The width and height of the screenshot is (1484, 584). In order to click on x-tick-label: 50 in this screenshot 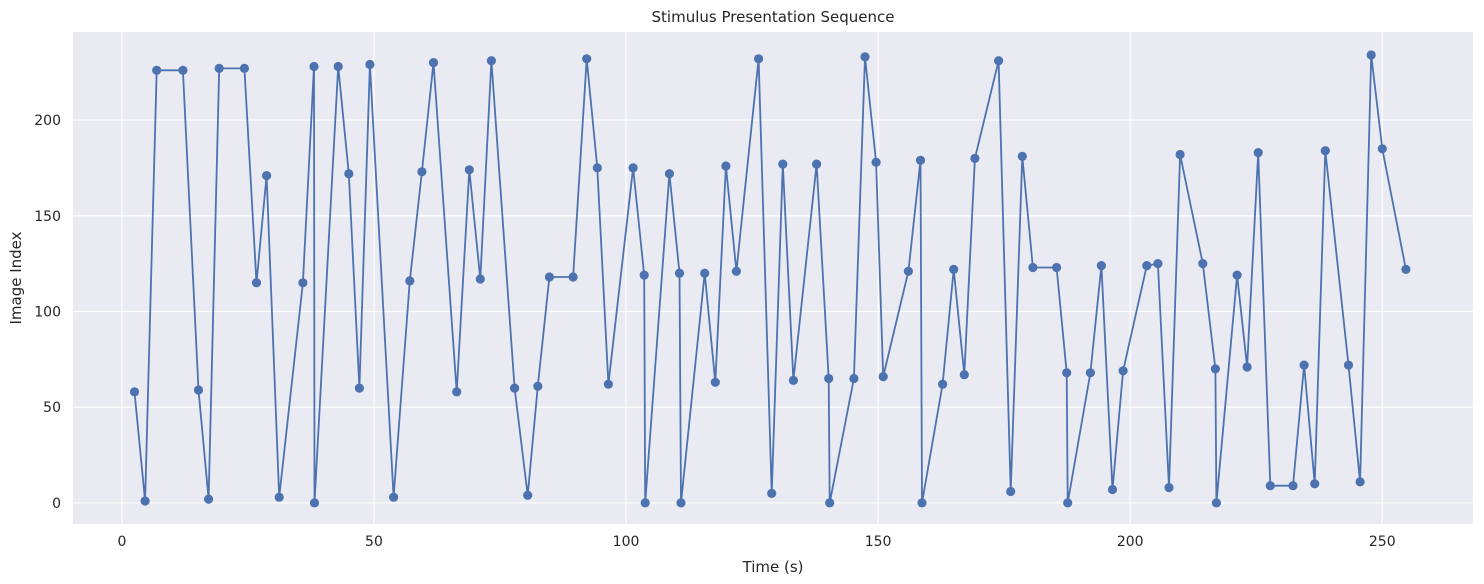, I will do `click(374, 542)`.